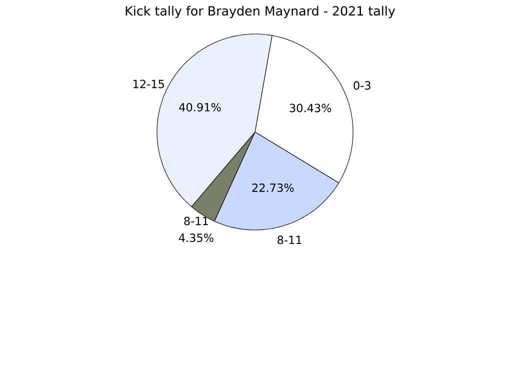 The image size is (520, 390). What do you see at coordinates (148, 84) in the screenshot?
I see `slice-label: 12-15` at bounding box center [148, 84].